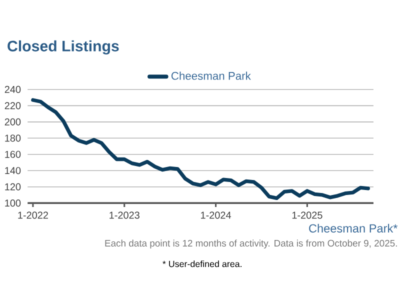 This screenshot has height=296, width=400. Describe the element at coordinates (202, 263) in the screenshot. I see `text: * User-defined area.` at that location.